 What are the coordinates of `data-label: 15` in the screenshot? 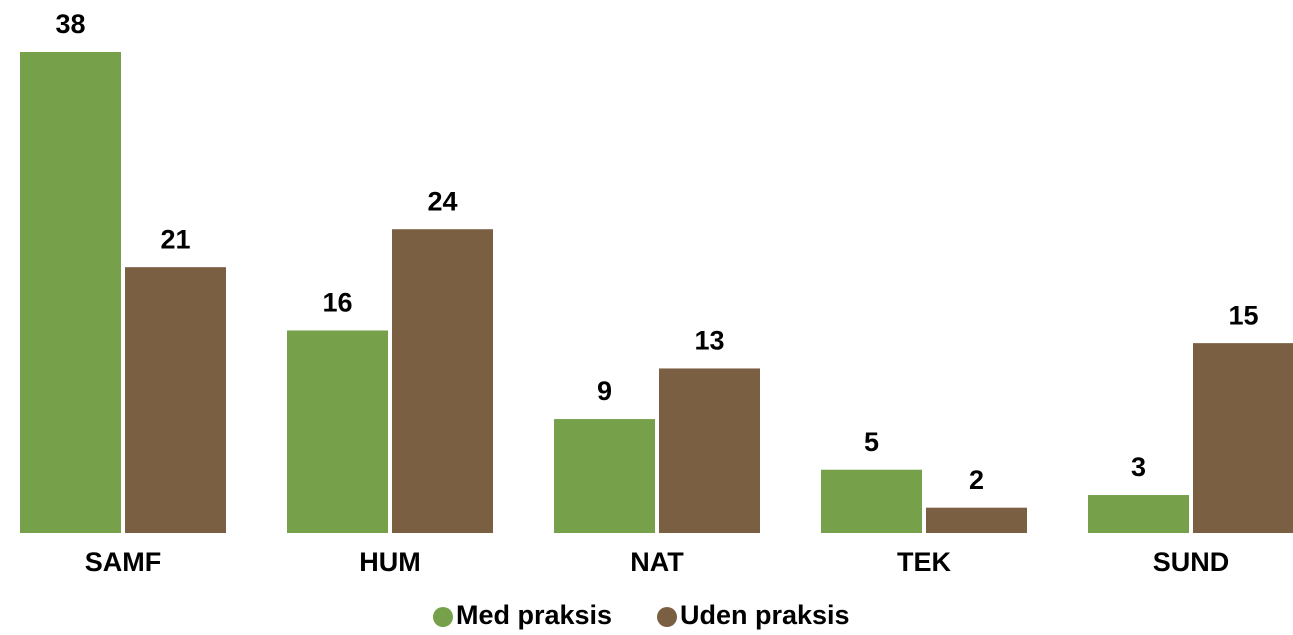 It's located at (1243, 315).